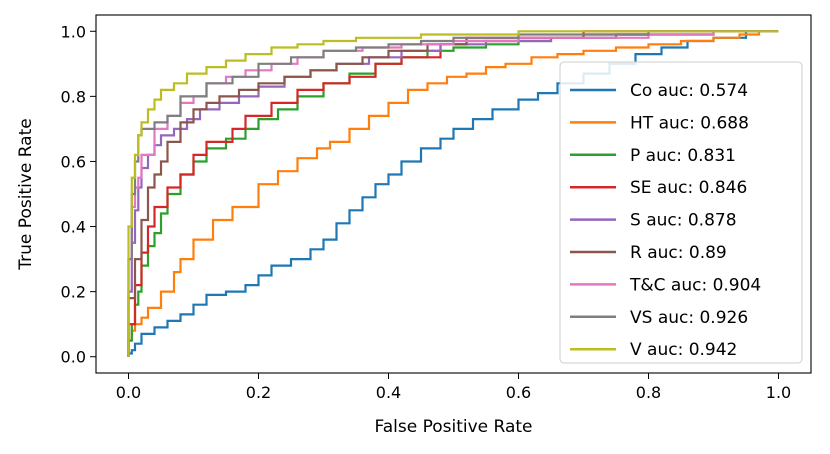 This screenshot has width=830, height=454. Describe the element at coordinates (683, 350) in the screenshot. I see `legend-label-8: V auc: 0.942` at that location.